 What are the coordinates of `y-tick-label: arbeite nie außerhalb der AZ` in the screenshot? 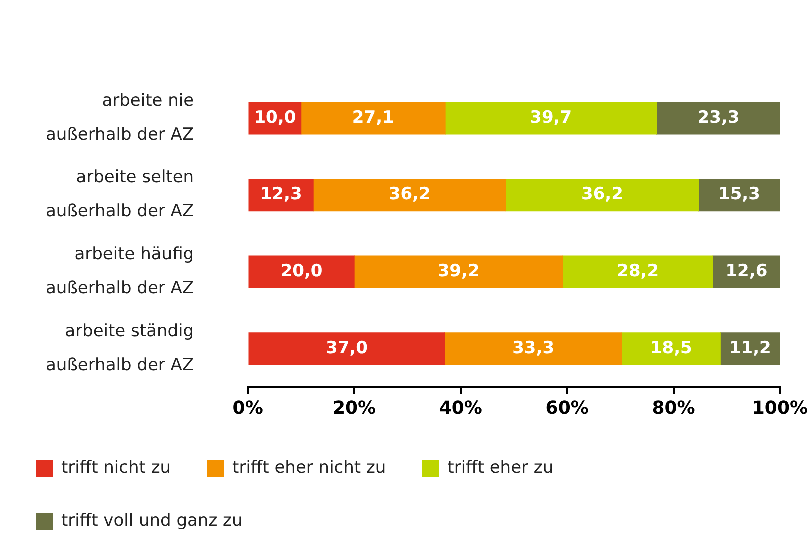 It's located at (120, 117).